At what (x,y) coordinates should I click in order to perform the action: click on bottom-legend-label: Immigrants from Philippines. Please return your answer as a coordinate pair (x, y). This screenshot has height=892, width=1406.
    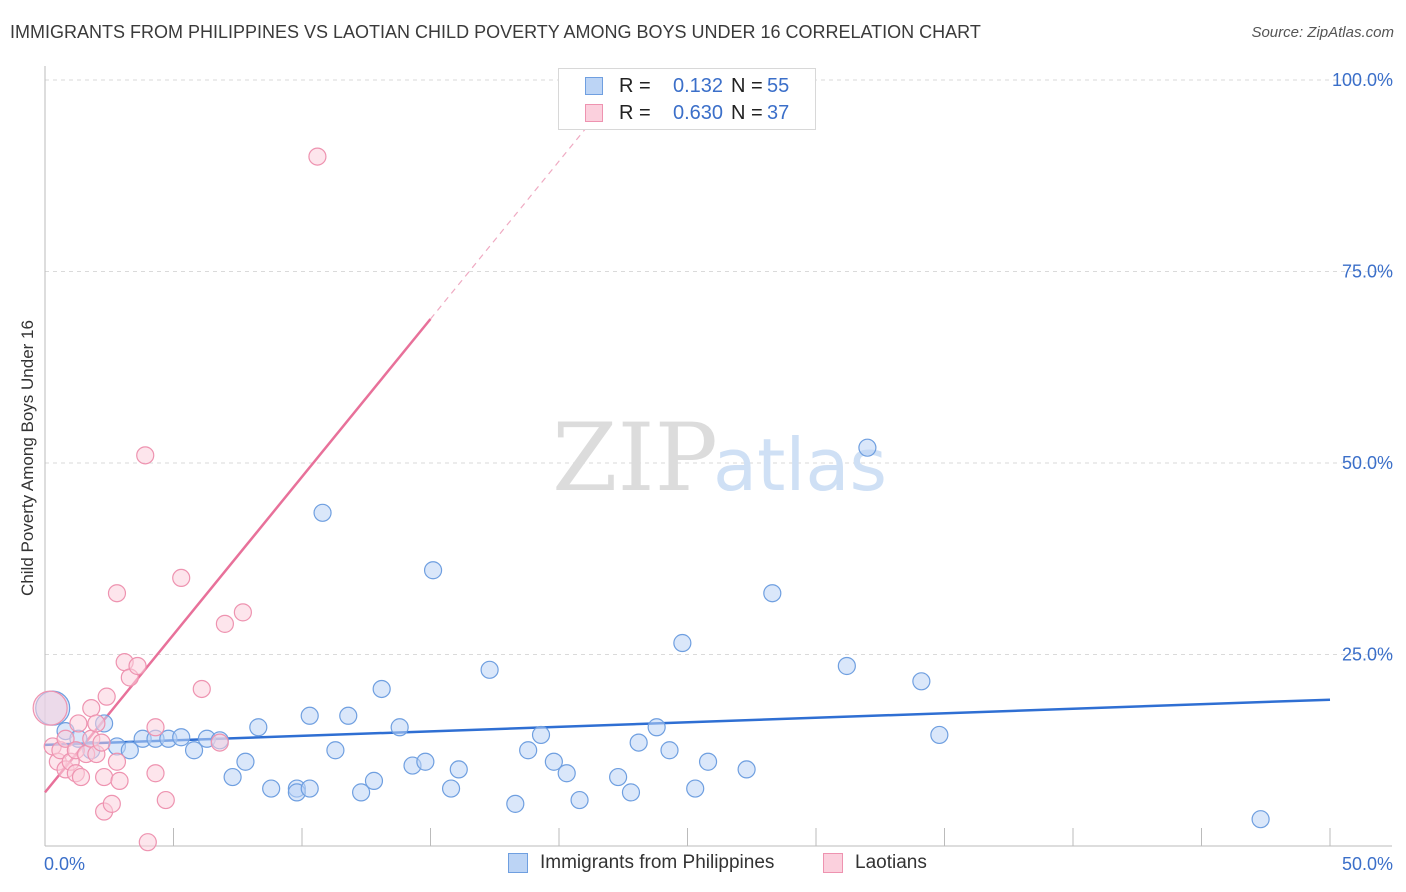
    Looking at the image, I should click on (657, 862).